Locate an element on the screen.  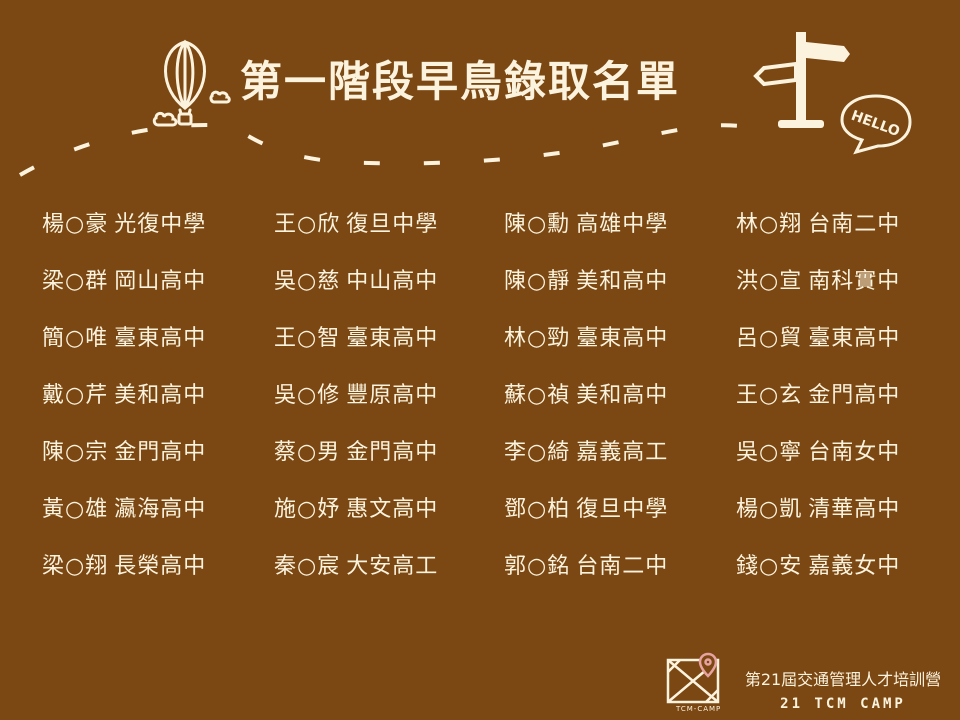
list-item: 黃○雄 瀛海高中 is located at coordinates (124, 510).